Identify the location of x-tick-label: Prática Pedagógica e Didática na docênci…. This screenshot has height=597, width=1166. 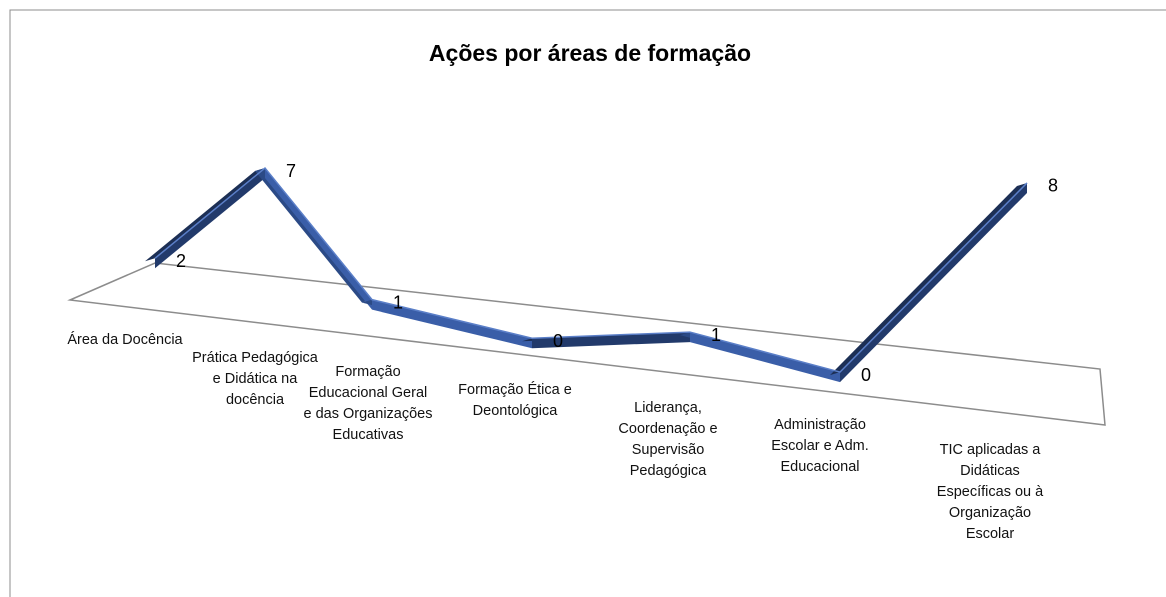
(255, 379).